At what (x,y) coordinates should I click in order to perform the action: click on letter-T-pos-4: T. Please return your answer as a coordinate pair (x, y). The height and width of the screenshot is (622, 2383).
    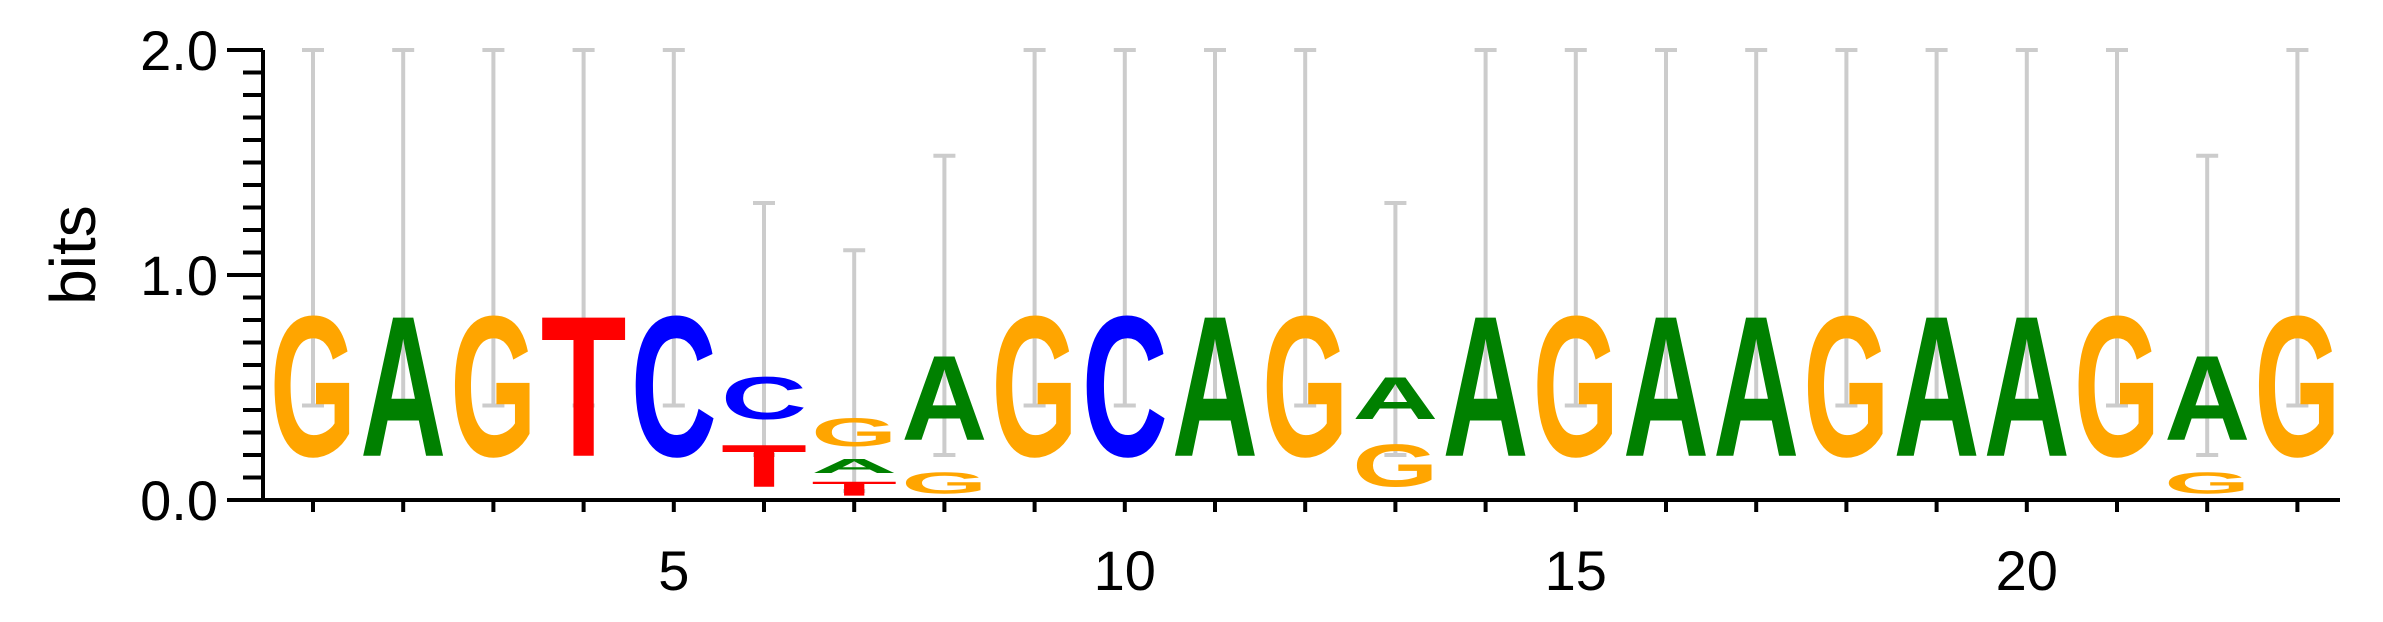
    Looking at the image, I should click on (584, 386).